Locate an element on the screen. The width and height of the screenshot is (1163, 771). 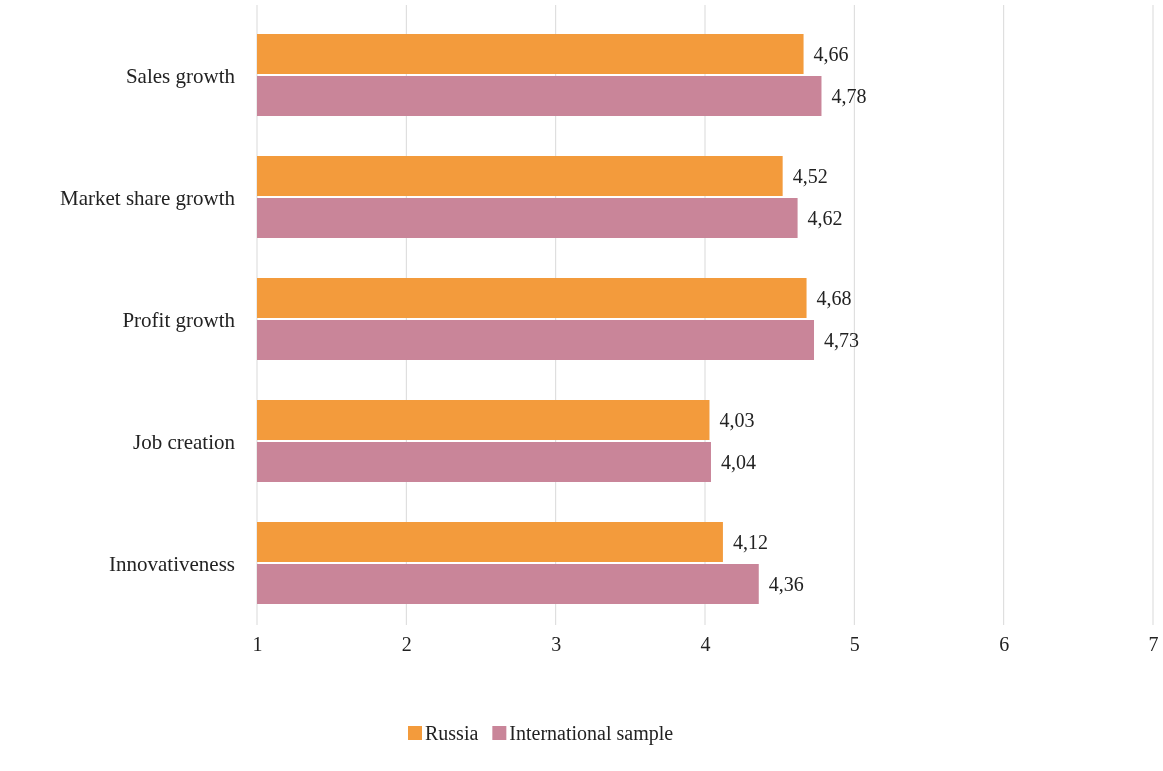
x-tick-label: 7 is located at coordinates (1153, 644).